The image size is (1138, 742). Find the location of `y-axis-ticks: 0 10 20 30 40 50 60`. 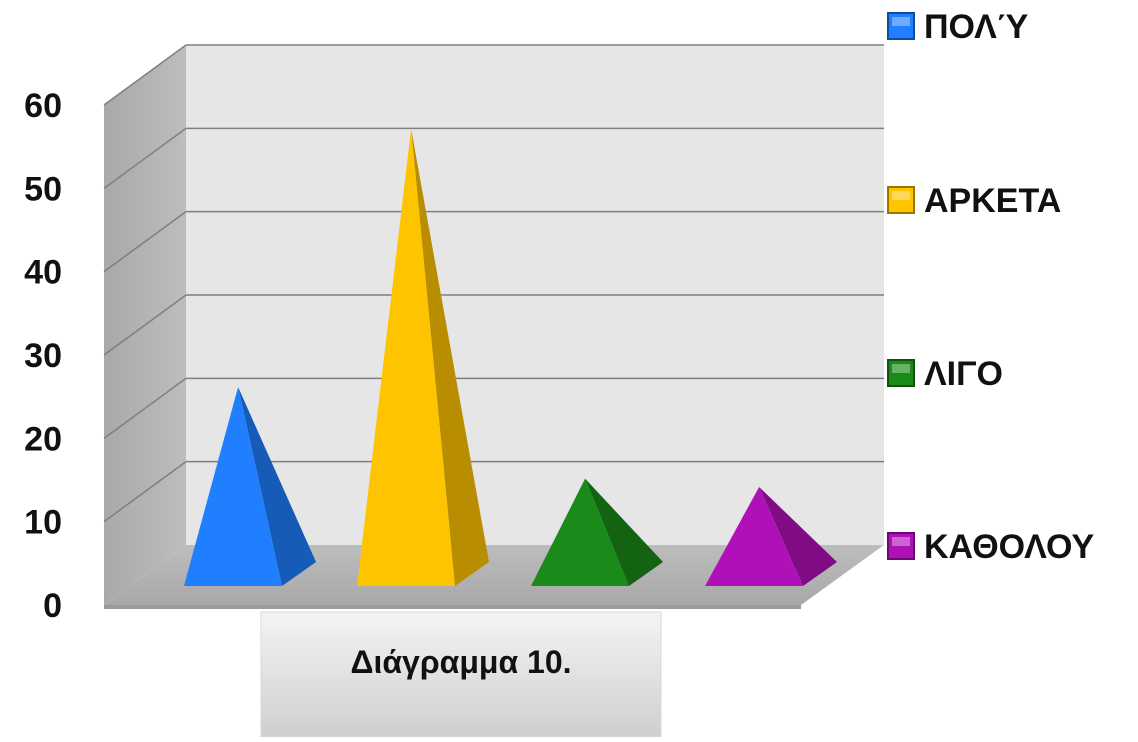

y-axis-ticks: 0 10 20 30 40 50 60 is located at coordinates (43, 356).